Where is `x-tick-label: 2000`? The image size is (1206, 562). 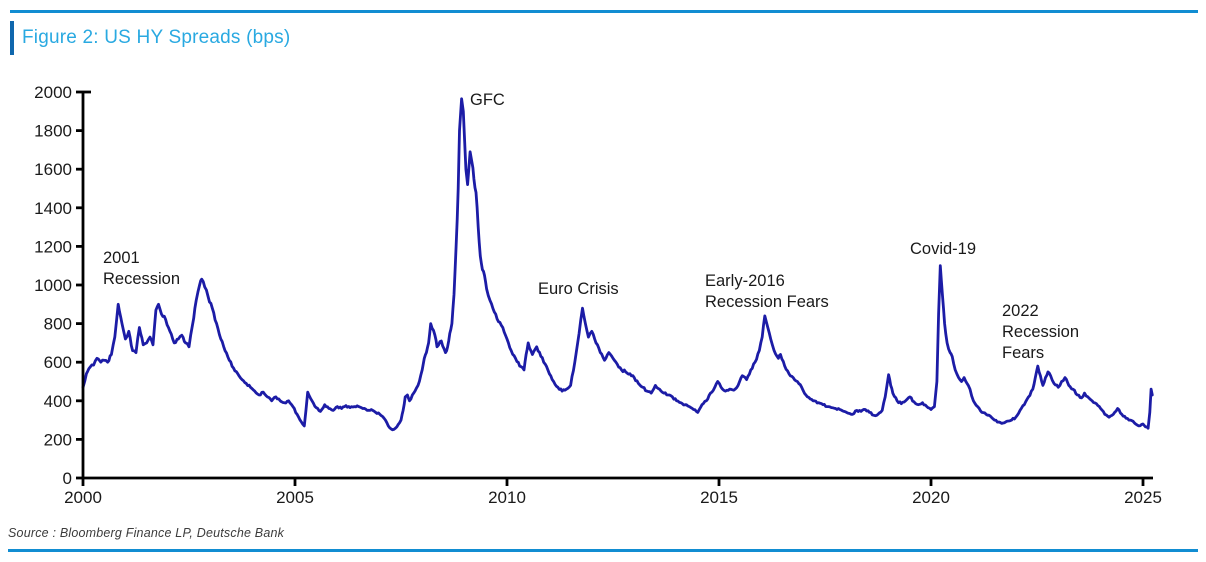
x-tick-label: 2000 is located at coordinates (83, 497).